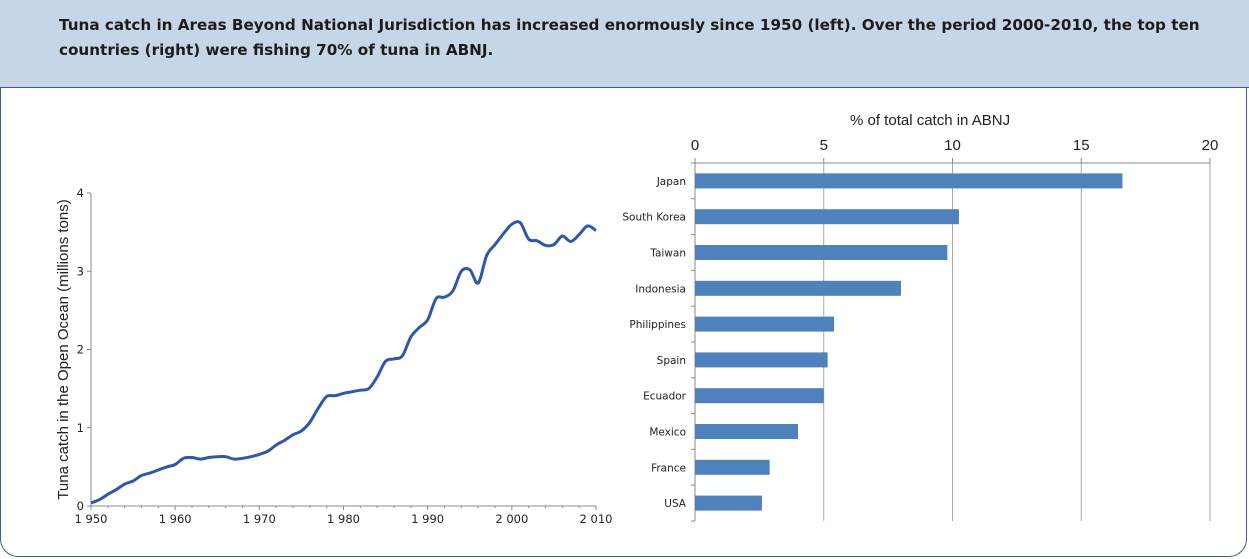 The height and width of the screenshot is (559, 1249). I want to click on x-tick-label: 15, so click(1081, 145).